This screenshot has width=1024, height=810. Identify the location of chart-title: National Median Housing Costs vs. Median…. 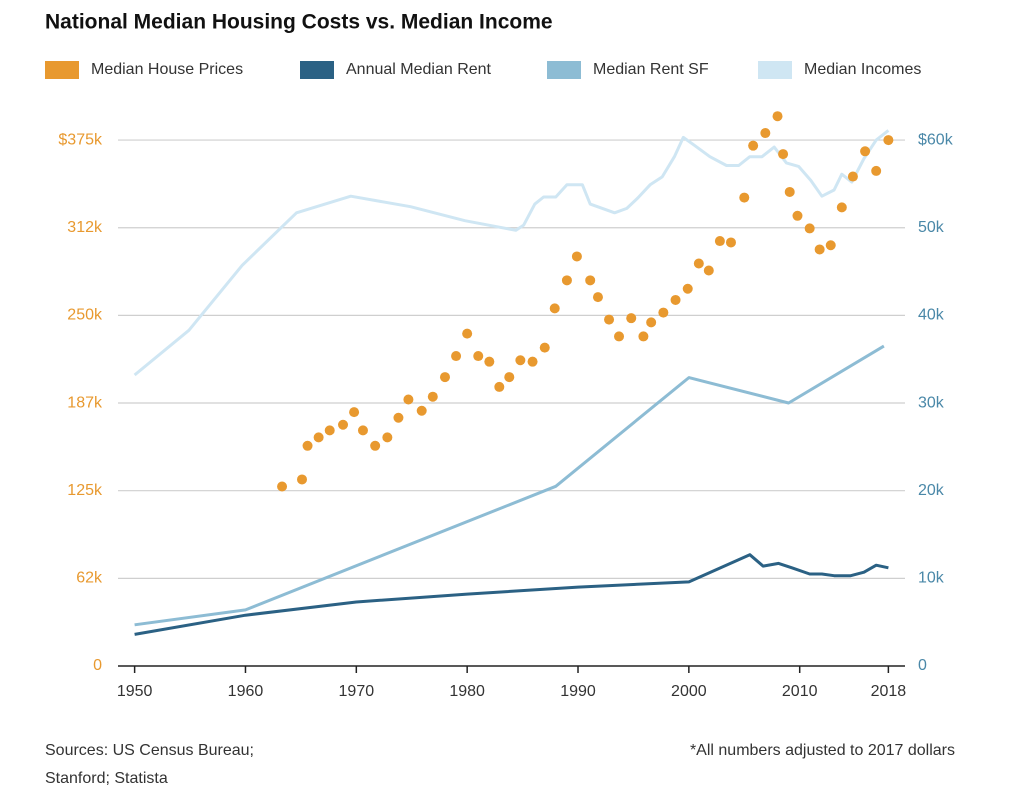
(299, 22).